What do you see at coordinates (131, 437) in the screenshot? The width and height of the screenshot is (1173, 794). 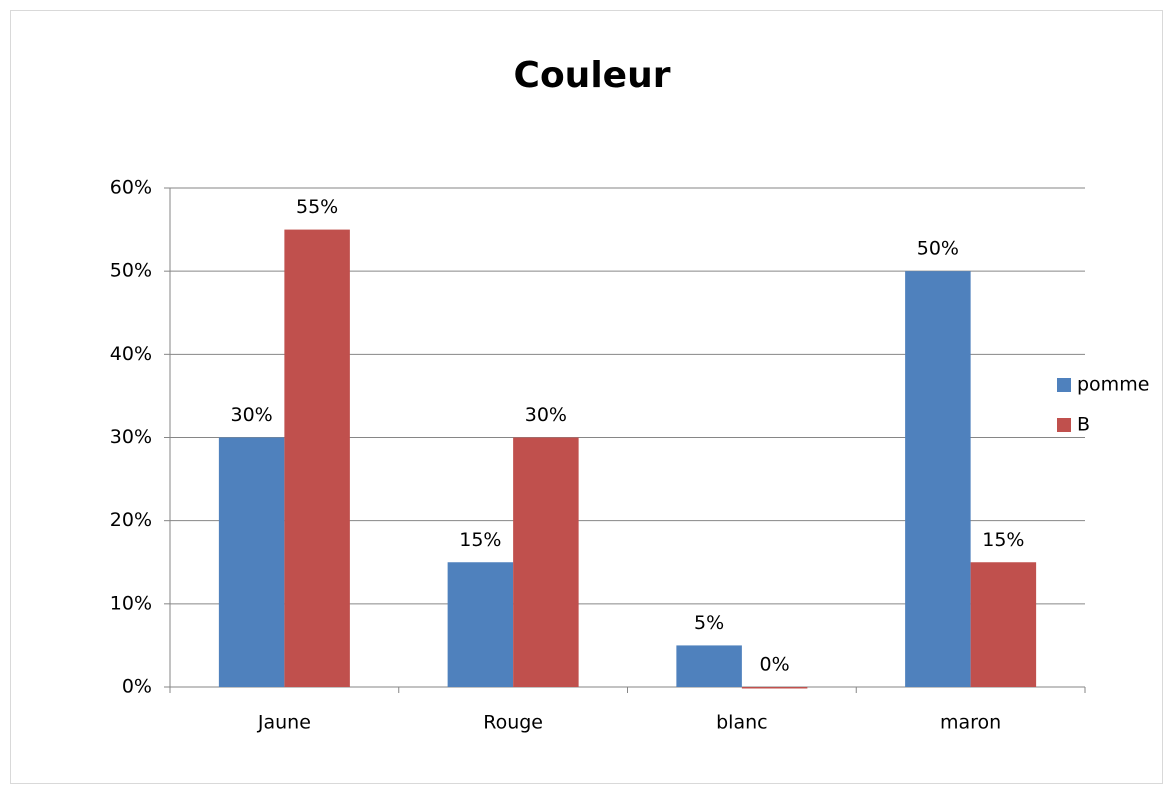 I see `y-tick-label: 30%` at bounding box center [131, 437].